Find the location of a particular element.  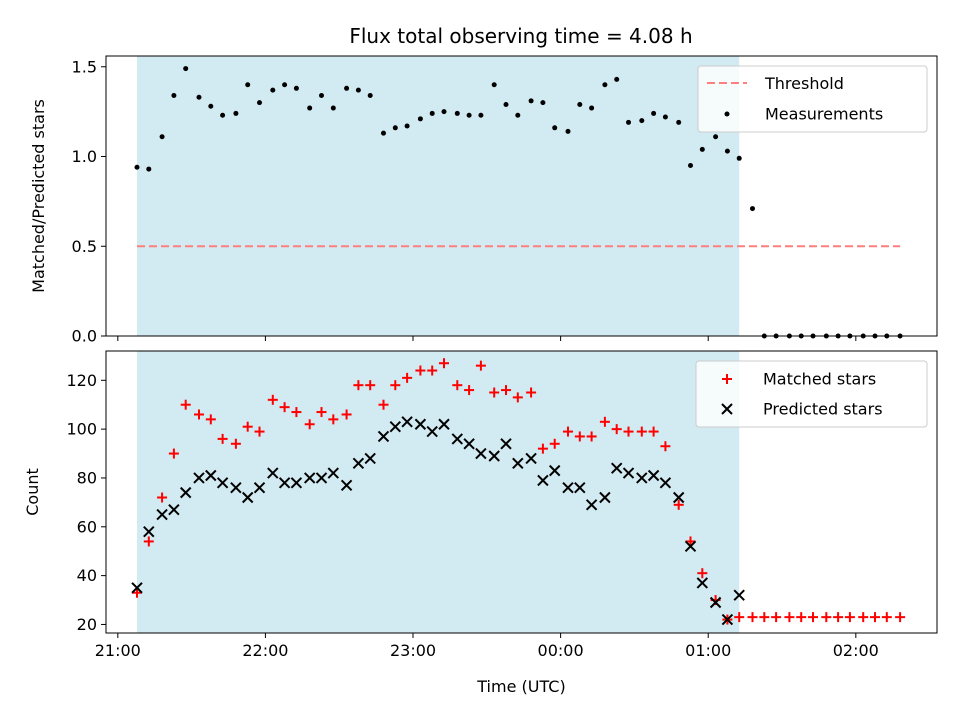

x-tick-label: 02:00 is located at coordinates (856, 650).